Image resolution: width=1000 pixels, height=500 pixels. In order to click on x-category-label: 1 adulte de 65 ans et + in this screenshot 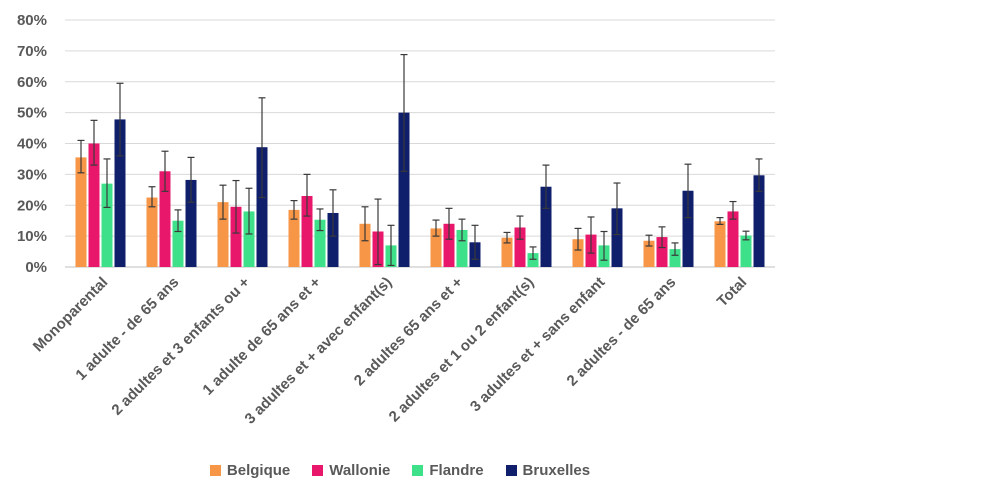, I will do `click(261, 336)`.